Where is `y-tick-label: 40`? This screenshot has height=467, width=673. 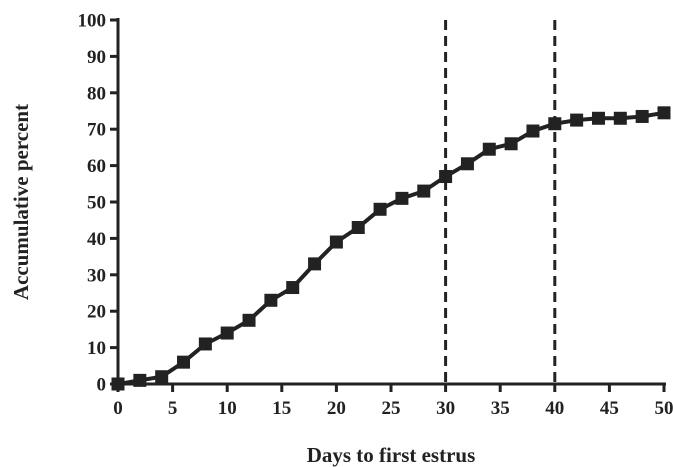
y-tick-label: 40 is located at coordinates (96, 239).